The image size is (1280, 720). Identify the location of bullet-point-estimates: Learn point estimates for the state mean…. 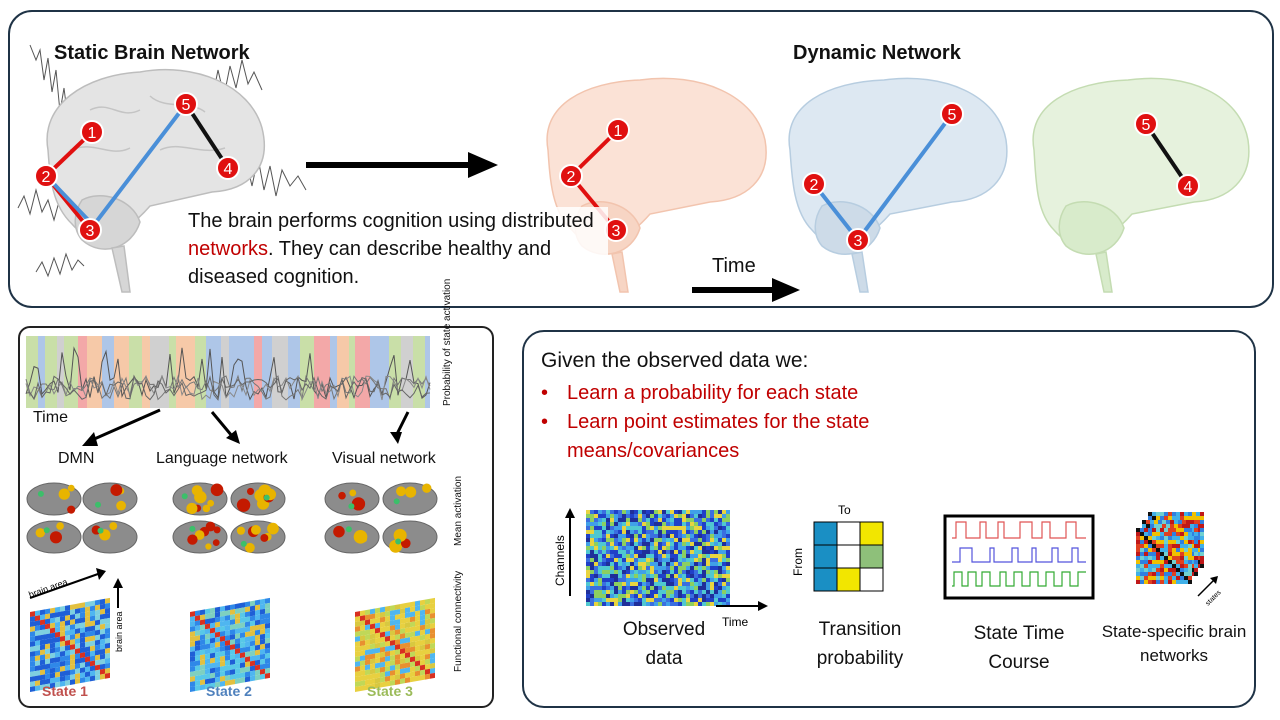
(752, 437).